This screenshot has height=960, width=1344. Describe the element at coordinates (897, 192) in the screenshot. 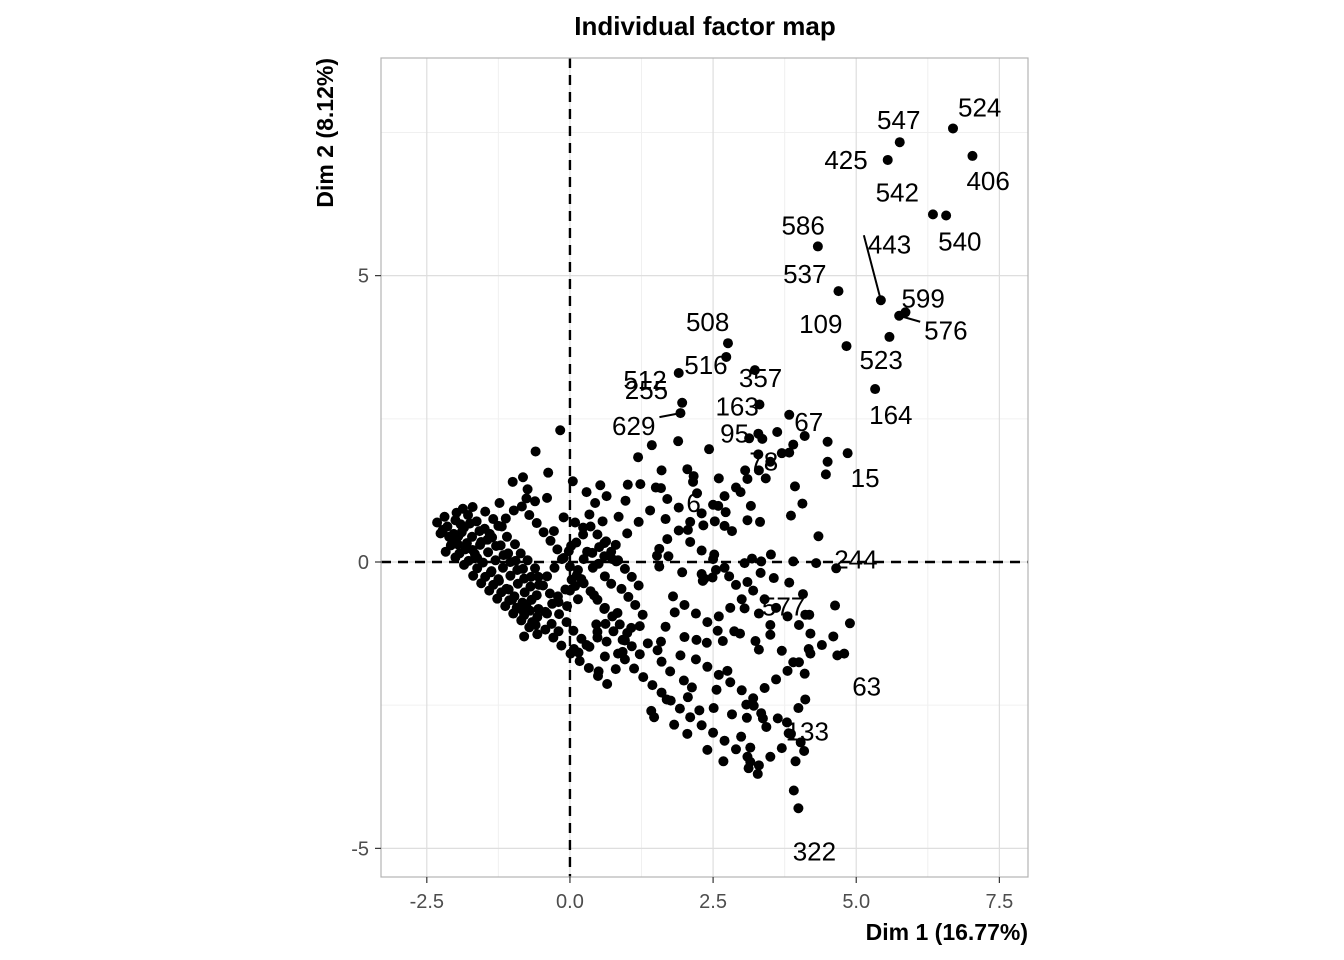

I see `point-label-542: 542` at that location.